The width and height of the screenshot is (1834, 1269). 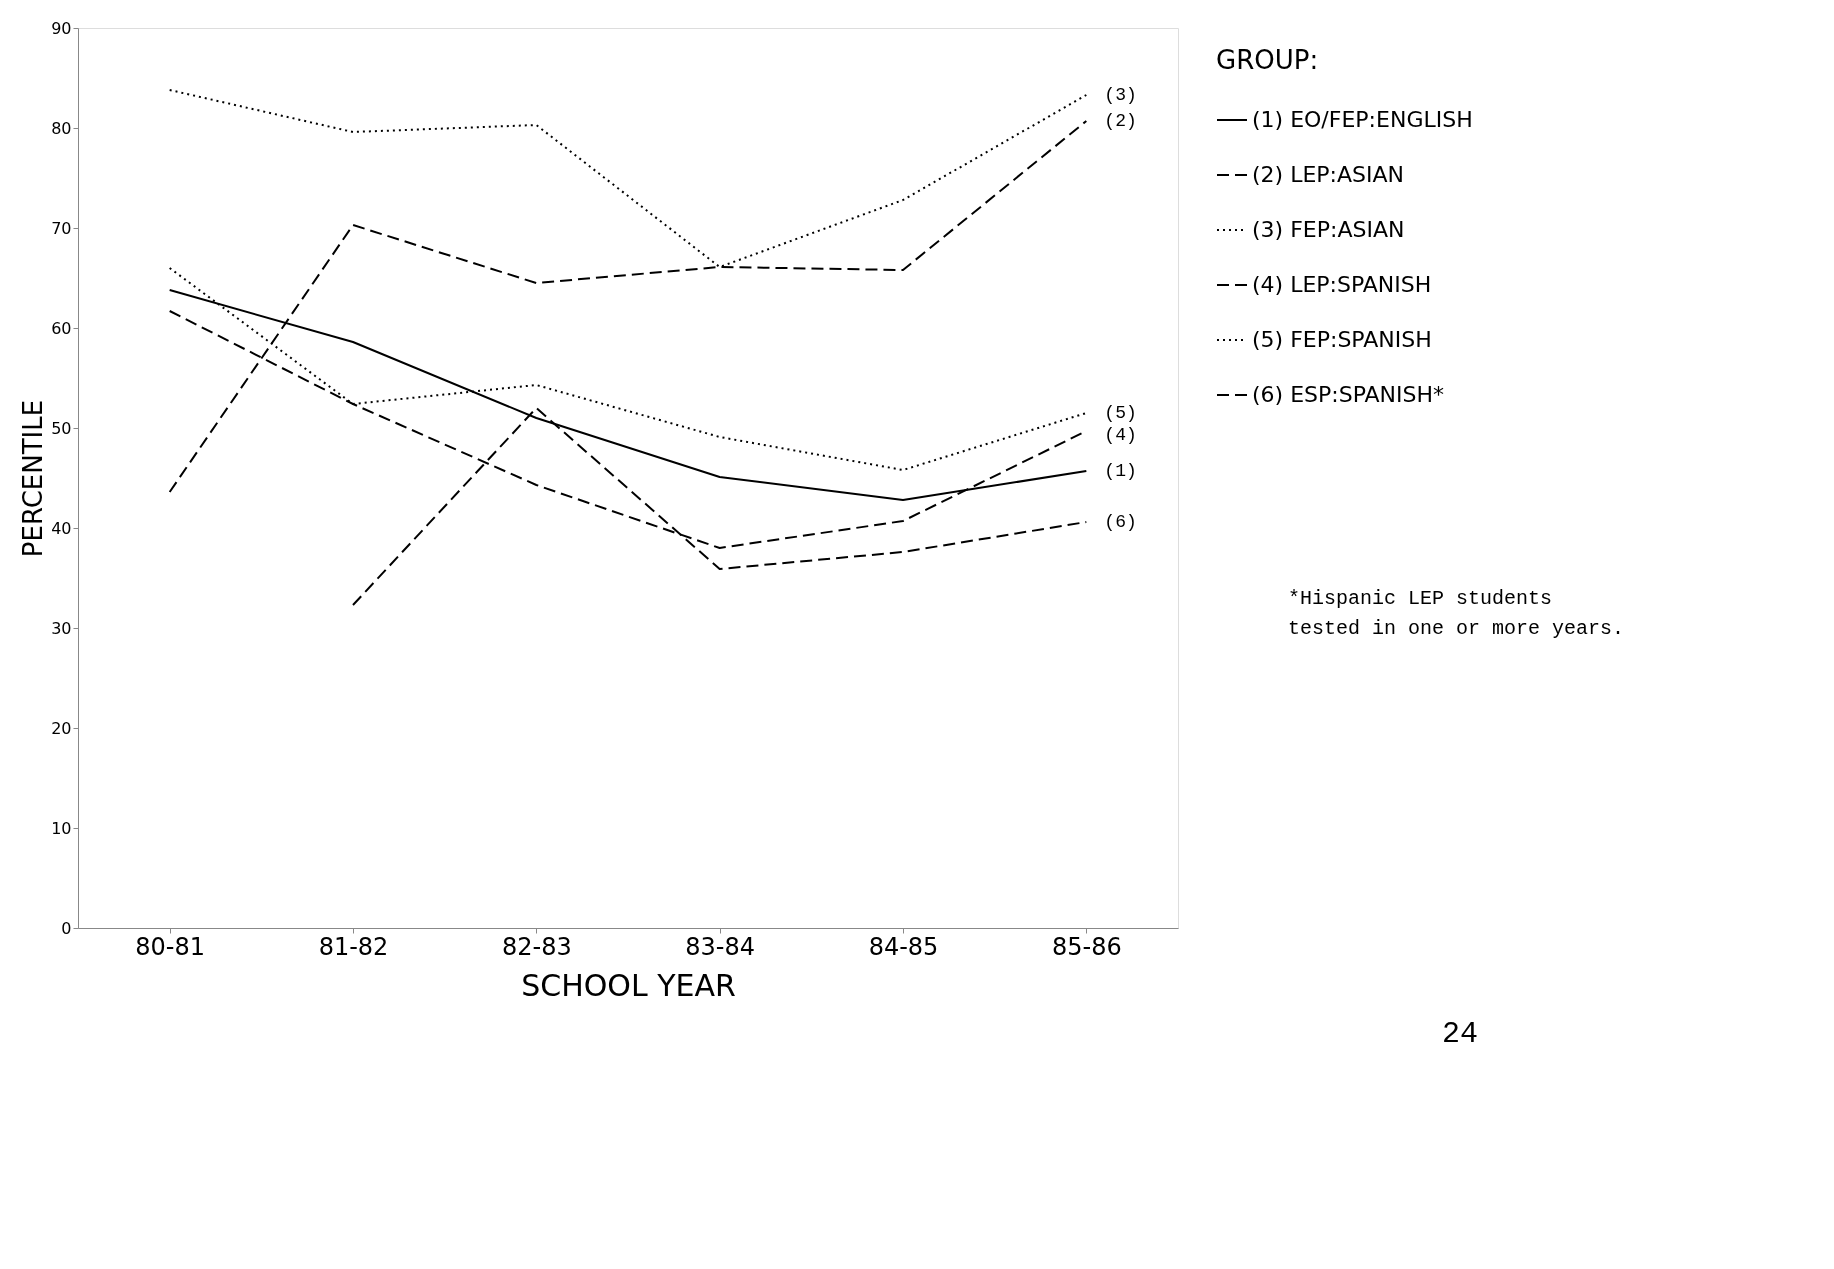 I want to click on text: *Hispanic LEP students tested in one or more years., so click(x=1456, y=613).